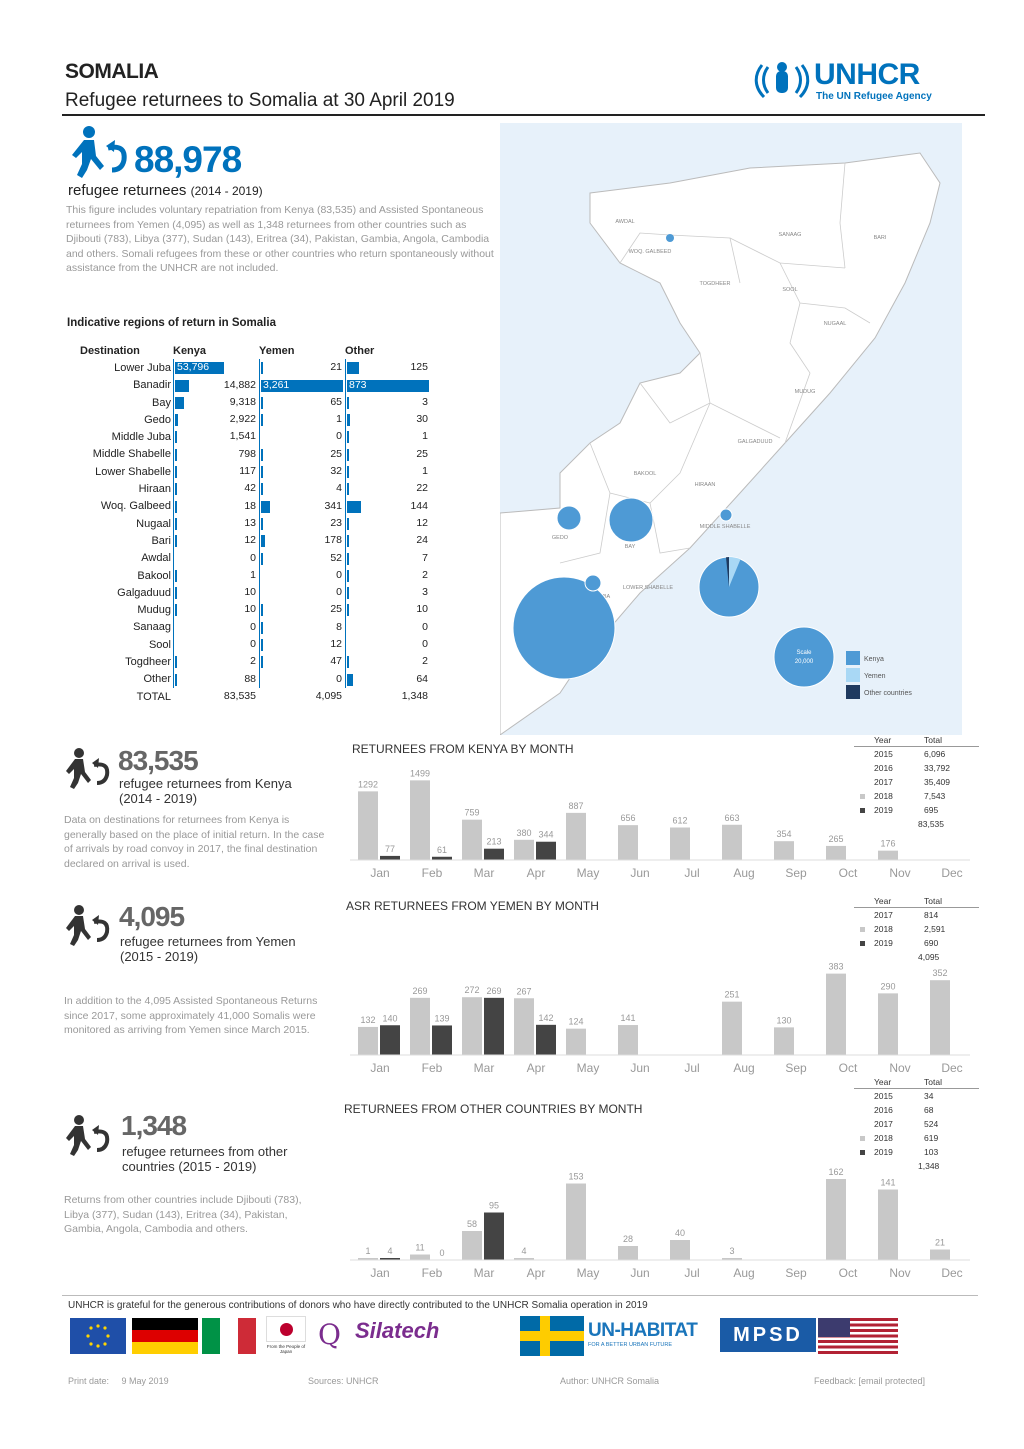  Describe the element at coordinates (419, 991) in the screenshot. I see `chart-data-label: 269` at that location.